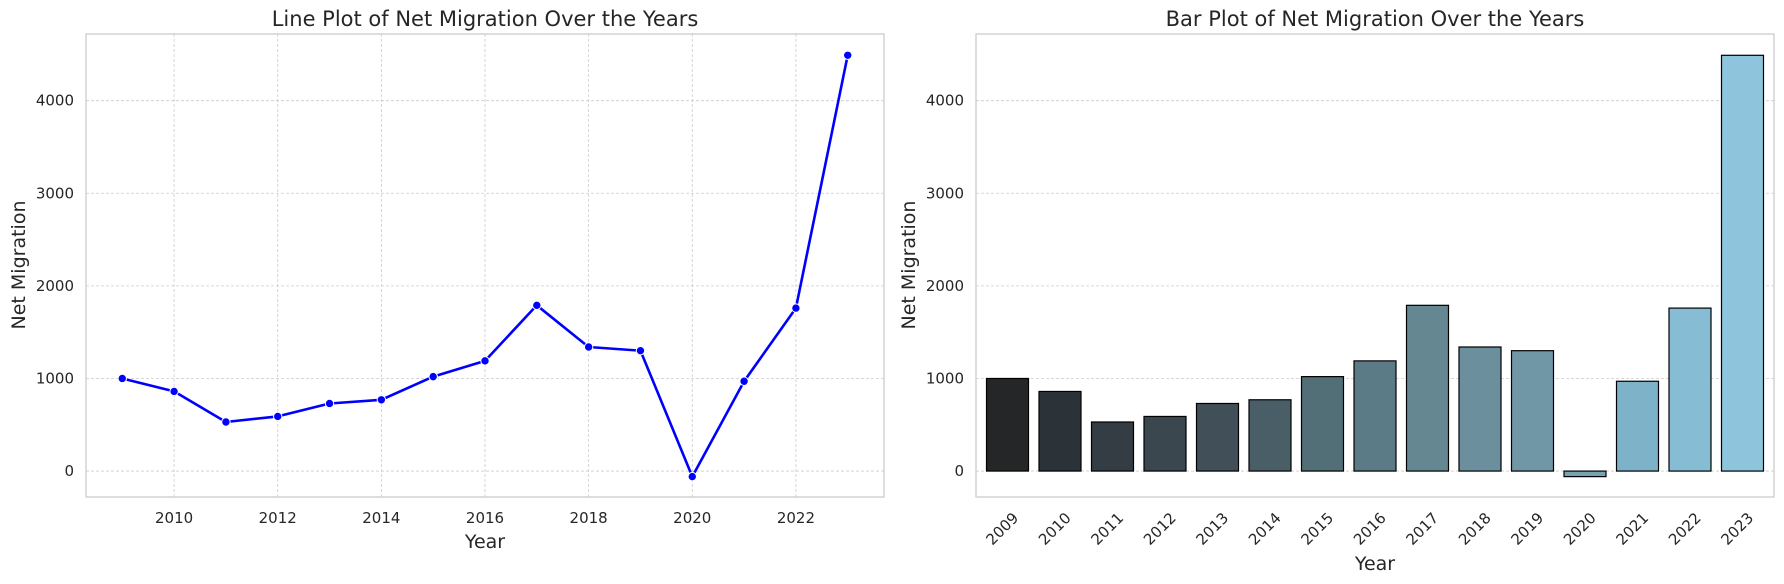 The image size is (1784, 584). Describe the element at coordinates (1213, 529) in the screenshot. I see `bar-x-tick-label: 2013` at that location.